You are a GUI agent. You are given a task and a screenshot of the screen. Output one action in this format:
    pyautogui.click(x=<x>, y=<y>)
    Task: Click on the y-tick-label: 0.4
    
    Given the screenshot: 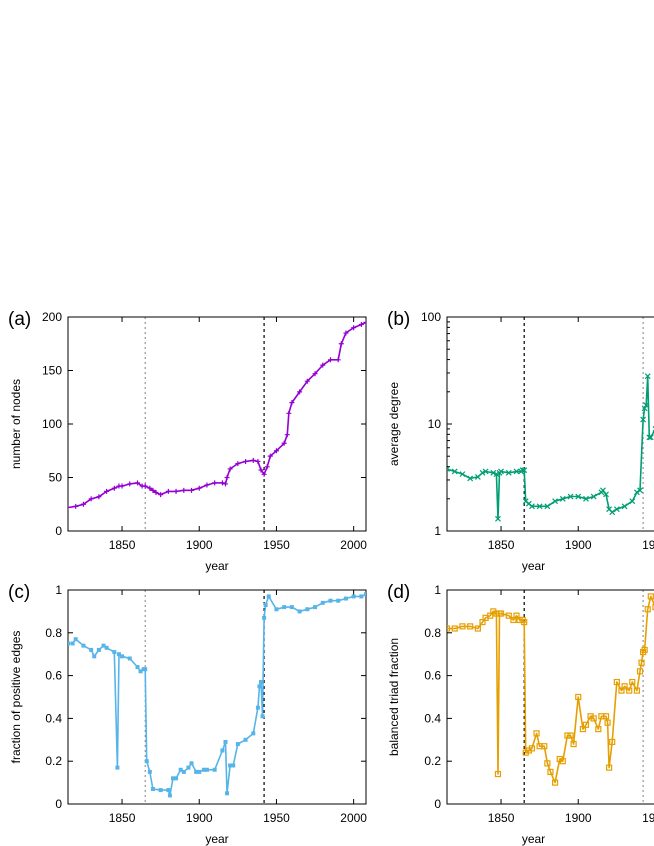 What is the action you would take?
    pyautogui.click(x=53, y=718)
    